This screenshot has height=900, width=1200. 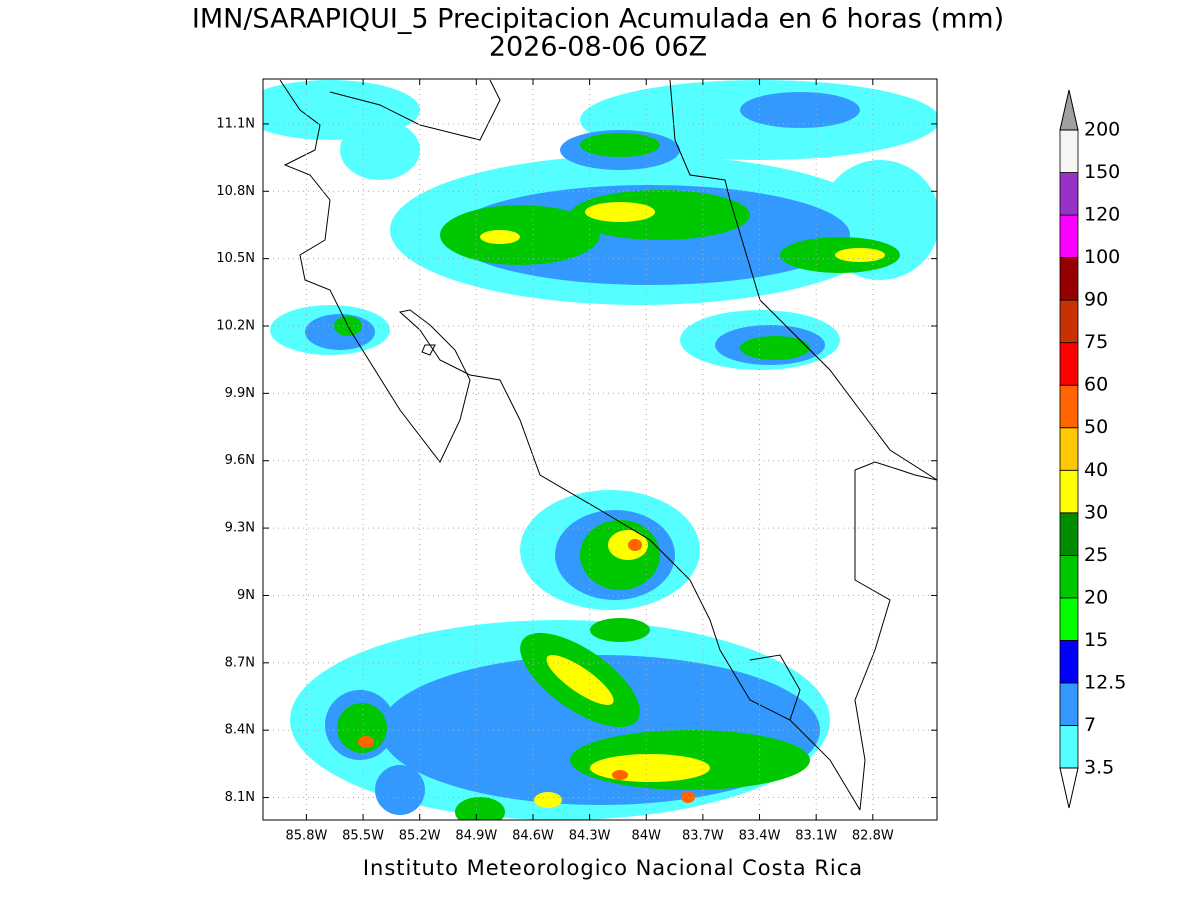 I want to click on colorbar-label: 30, so click(x=1096, y=512).